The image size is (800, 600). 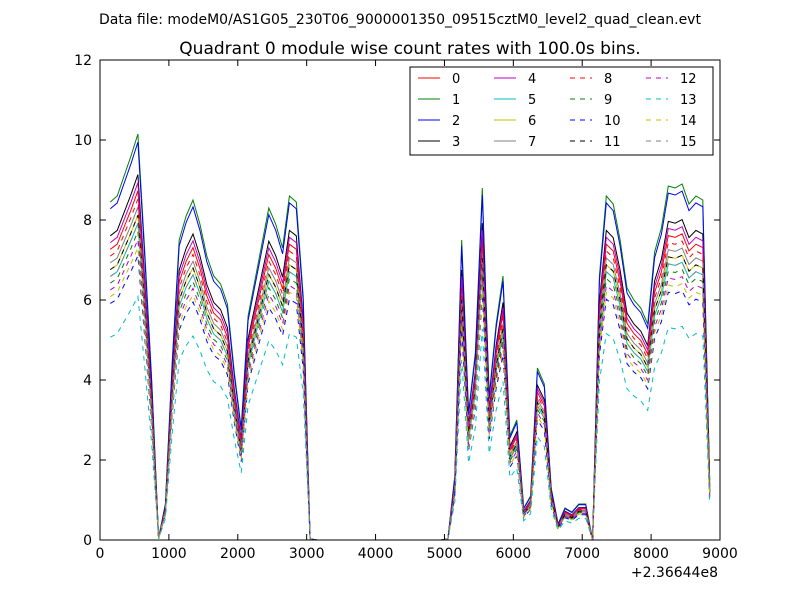 I want to click on y-tick-label: 0, so click(x=87, y=541).